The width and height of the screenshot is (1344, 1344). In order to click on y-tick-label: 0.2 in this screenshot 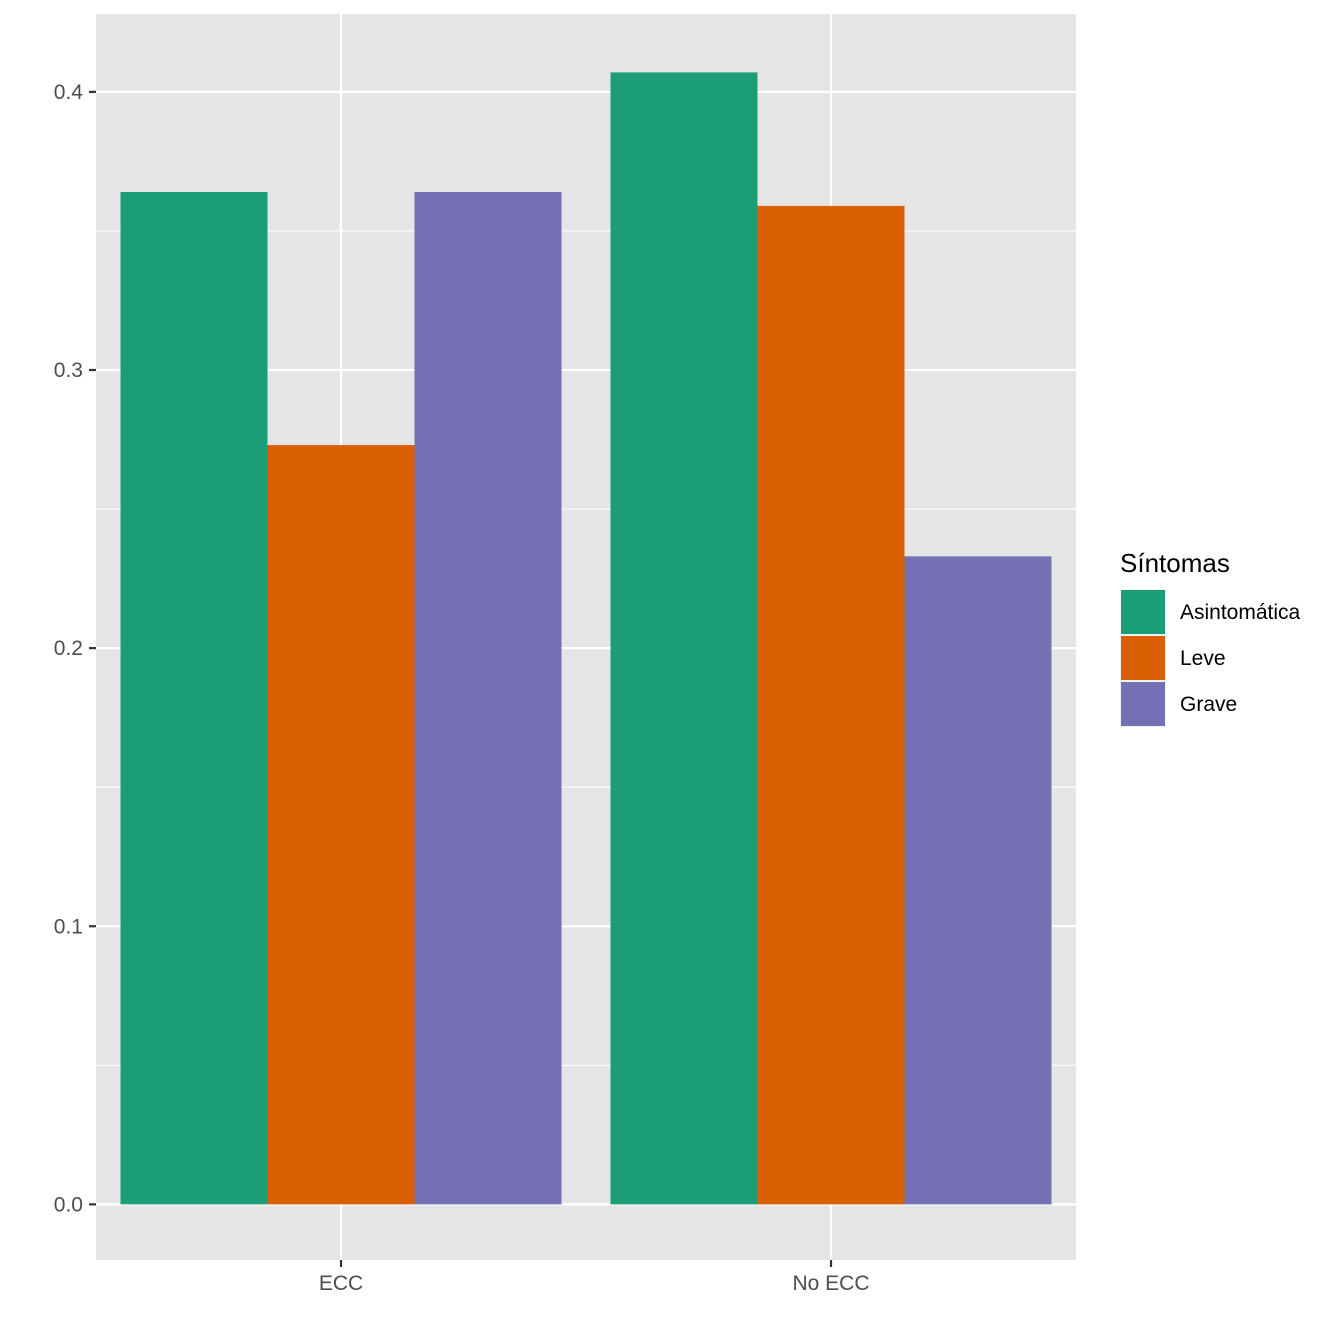, I will do `click(68, 648)`.